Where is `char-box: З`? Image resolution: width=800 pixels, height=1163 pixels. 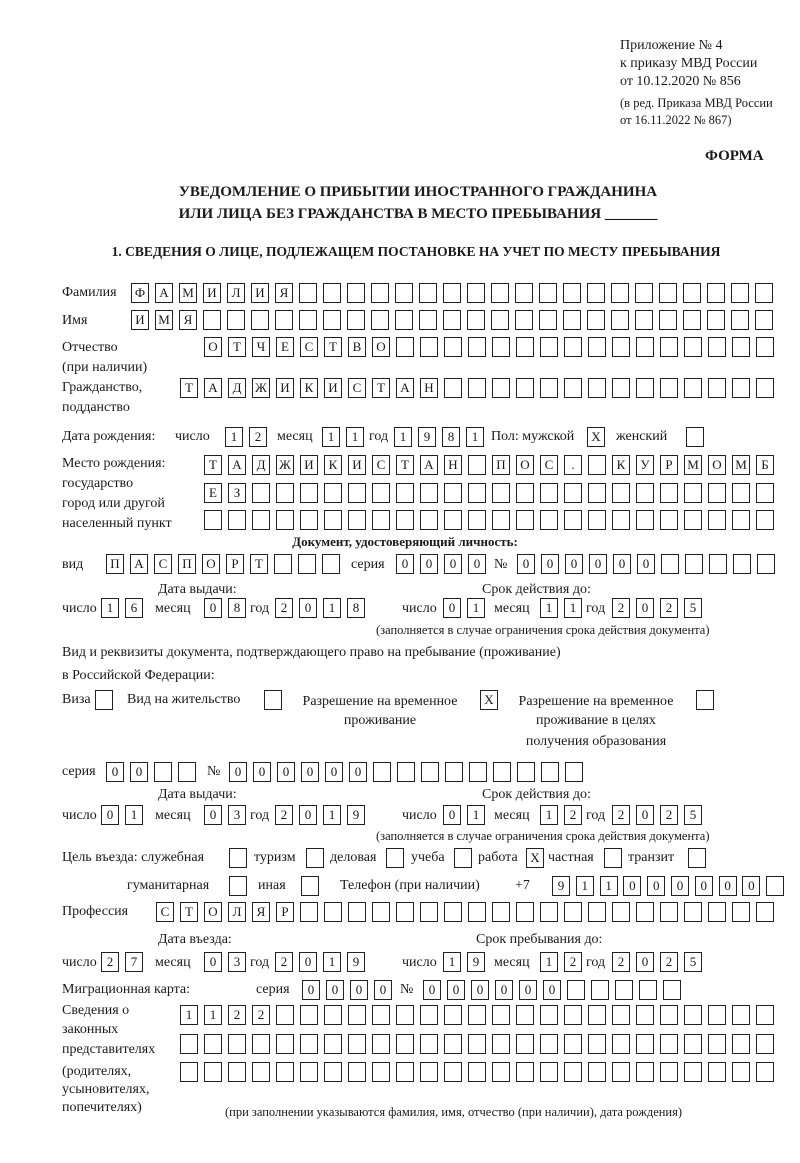 char-box: З is located at coordinates (237, 493).